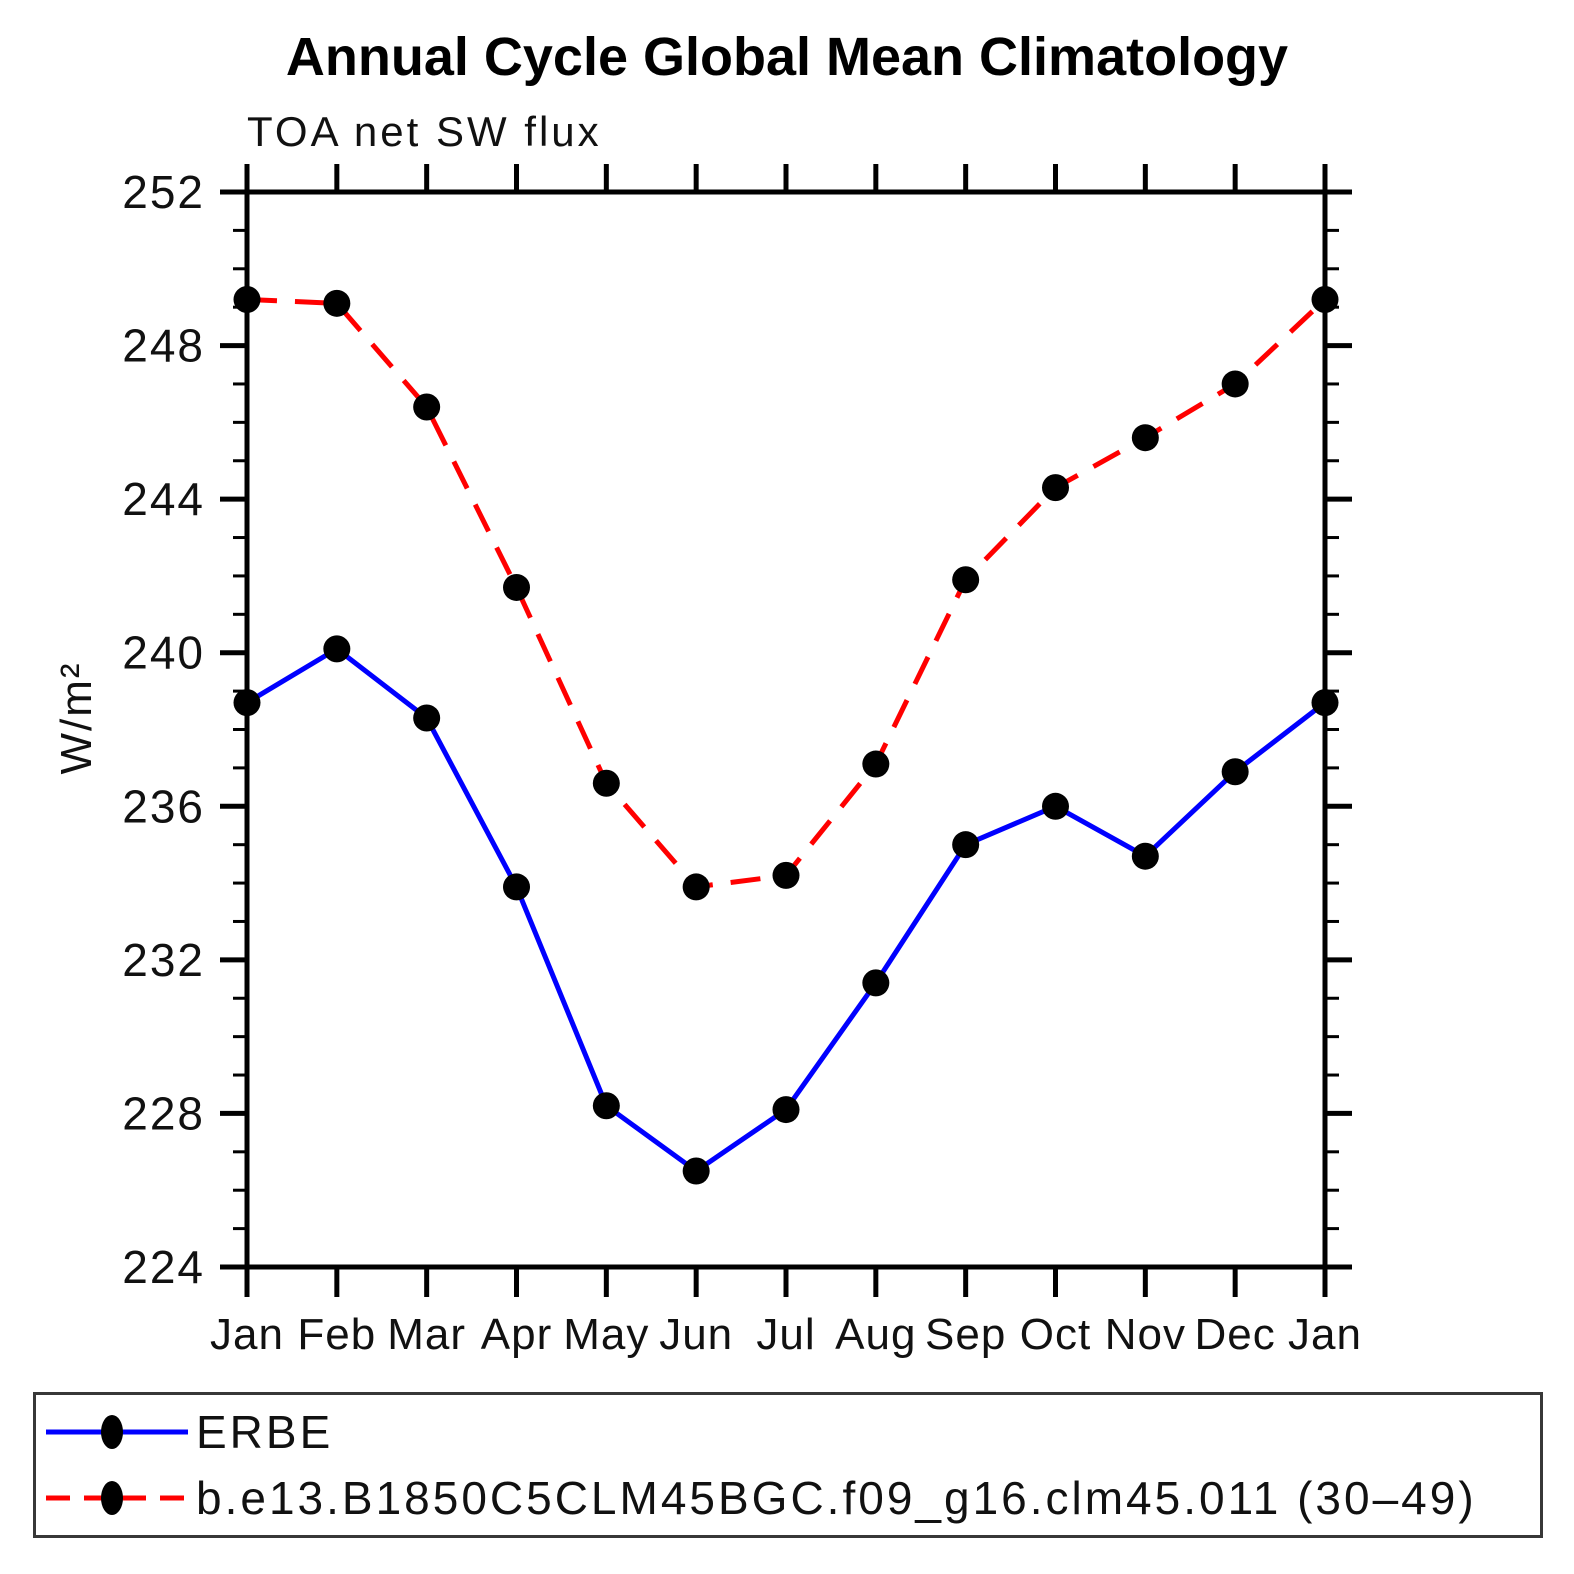  I want to click on y-tick-label: 244, so click(163, 499).